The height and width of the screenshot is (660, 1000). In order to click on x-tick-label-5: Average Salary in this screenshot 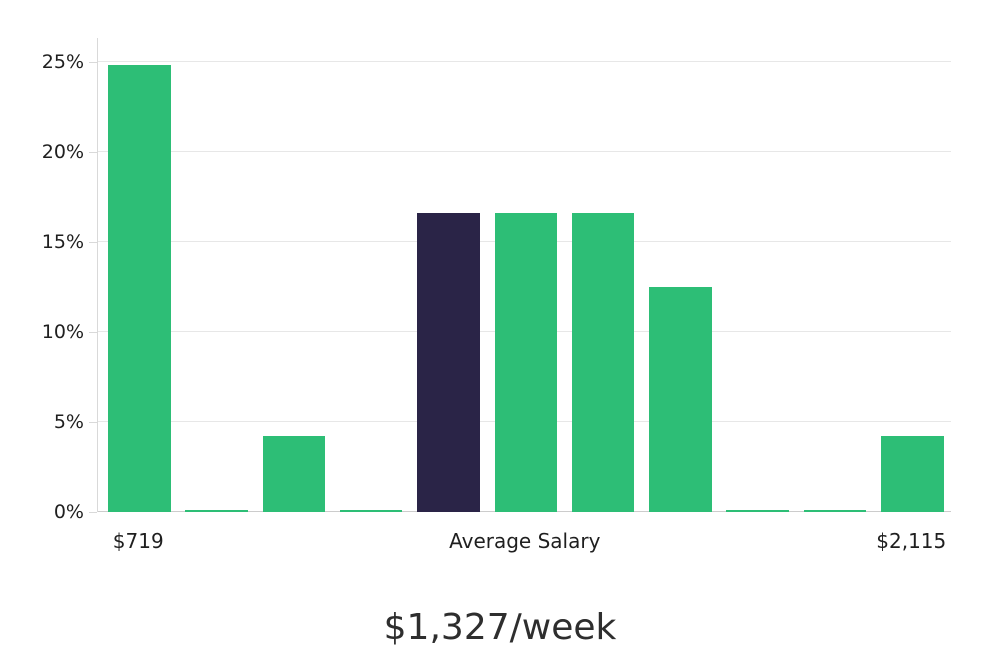, I will do `click(525, 541)`.